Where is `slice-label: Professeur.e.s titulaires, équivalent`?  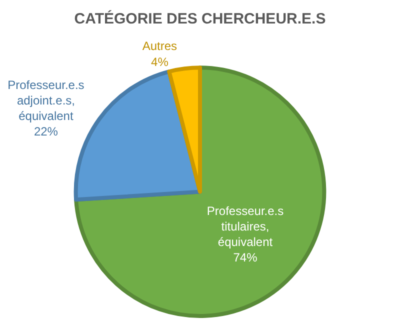
slice-label: Professeur.e.s titulaires, équivalent is located at coordinates (245, 227).